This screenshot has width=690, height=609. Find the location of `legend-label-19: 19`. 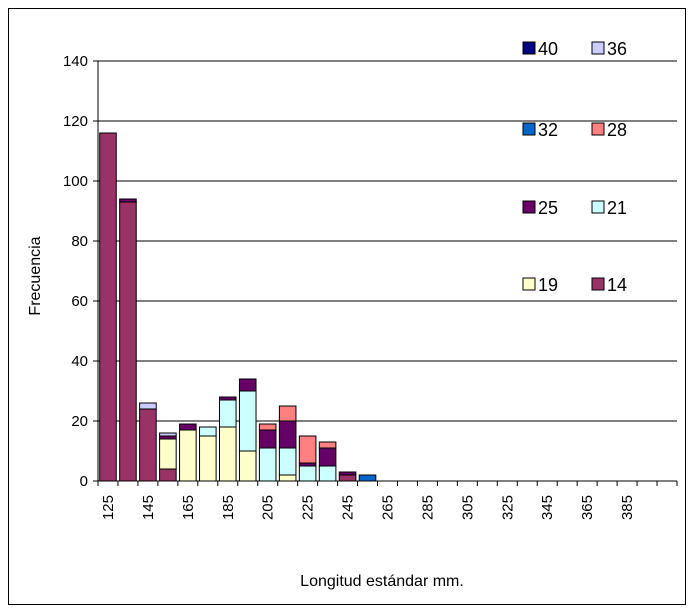

legend-label-19: 19 is located at coordinates (548, 285).